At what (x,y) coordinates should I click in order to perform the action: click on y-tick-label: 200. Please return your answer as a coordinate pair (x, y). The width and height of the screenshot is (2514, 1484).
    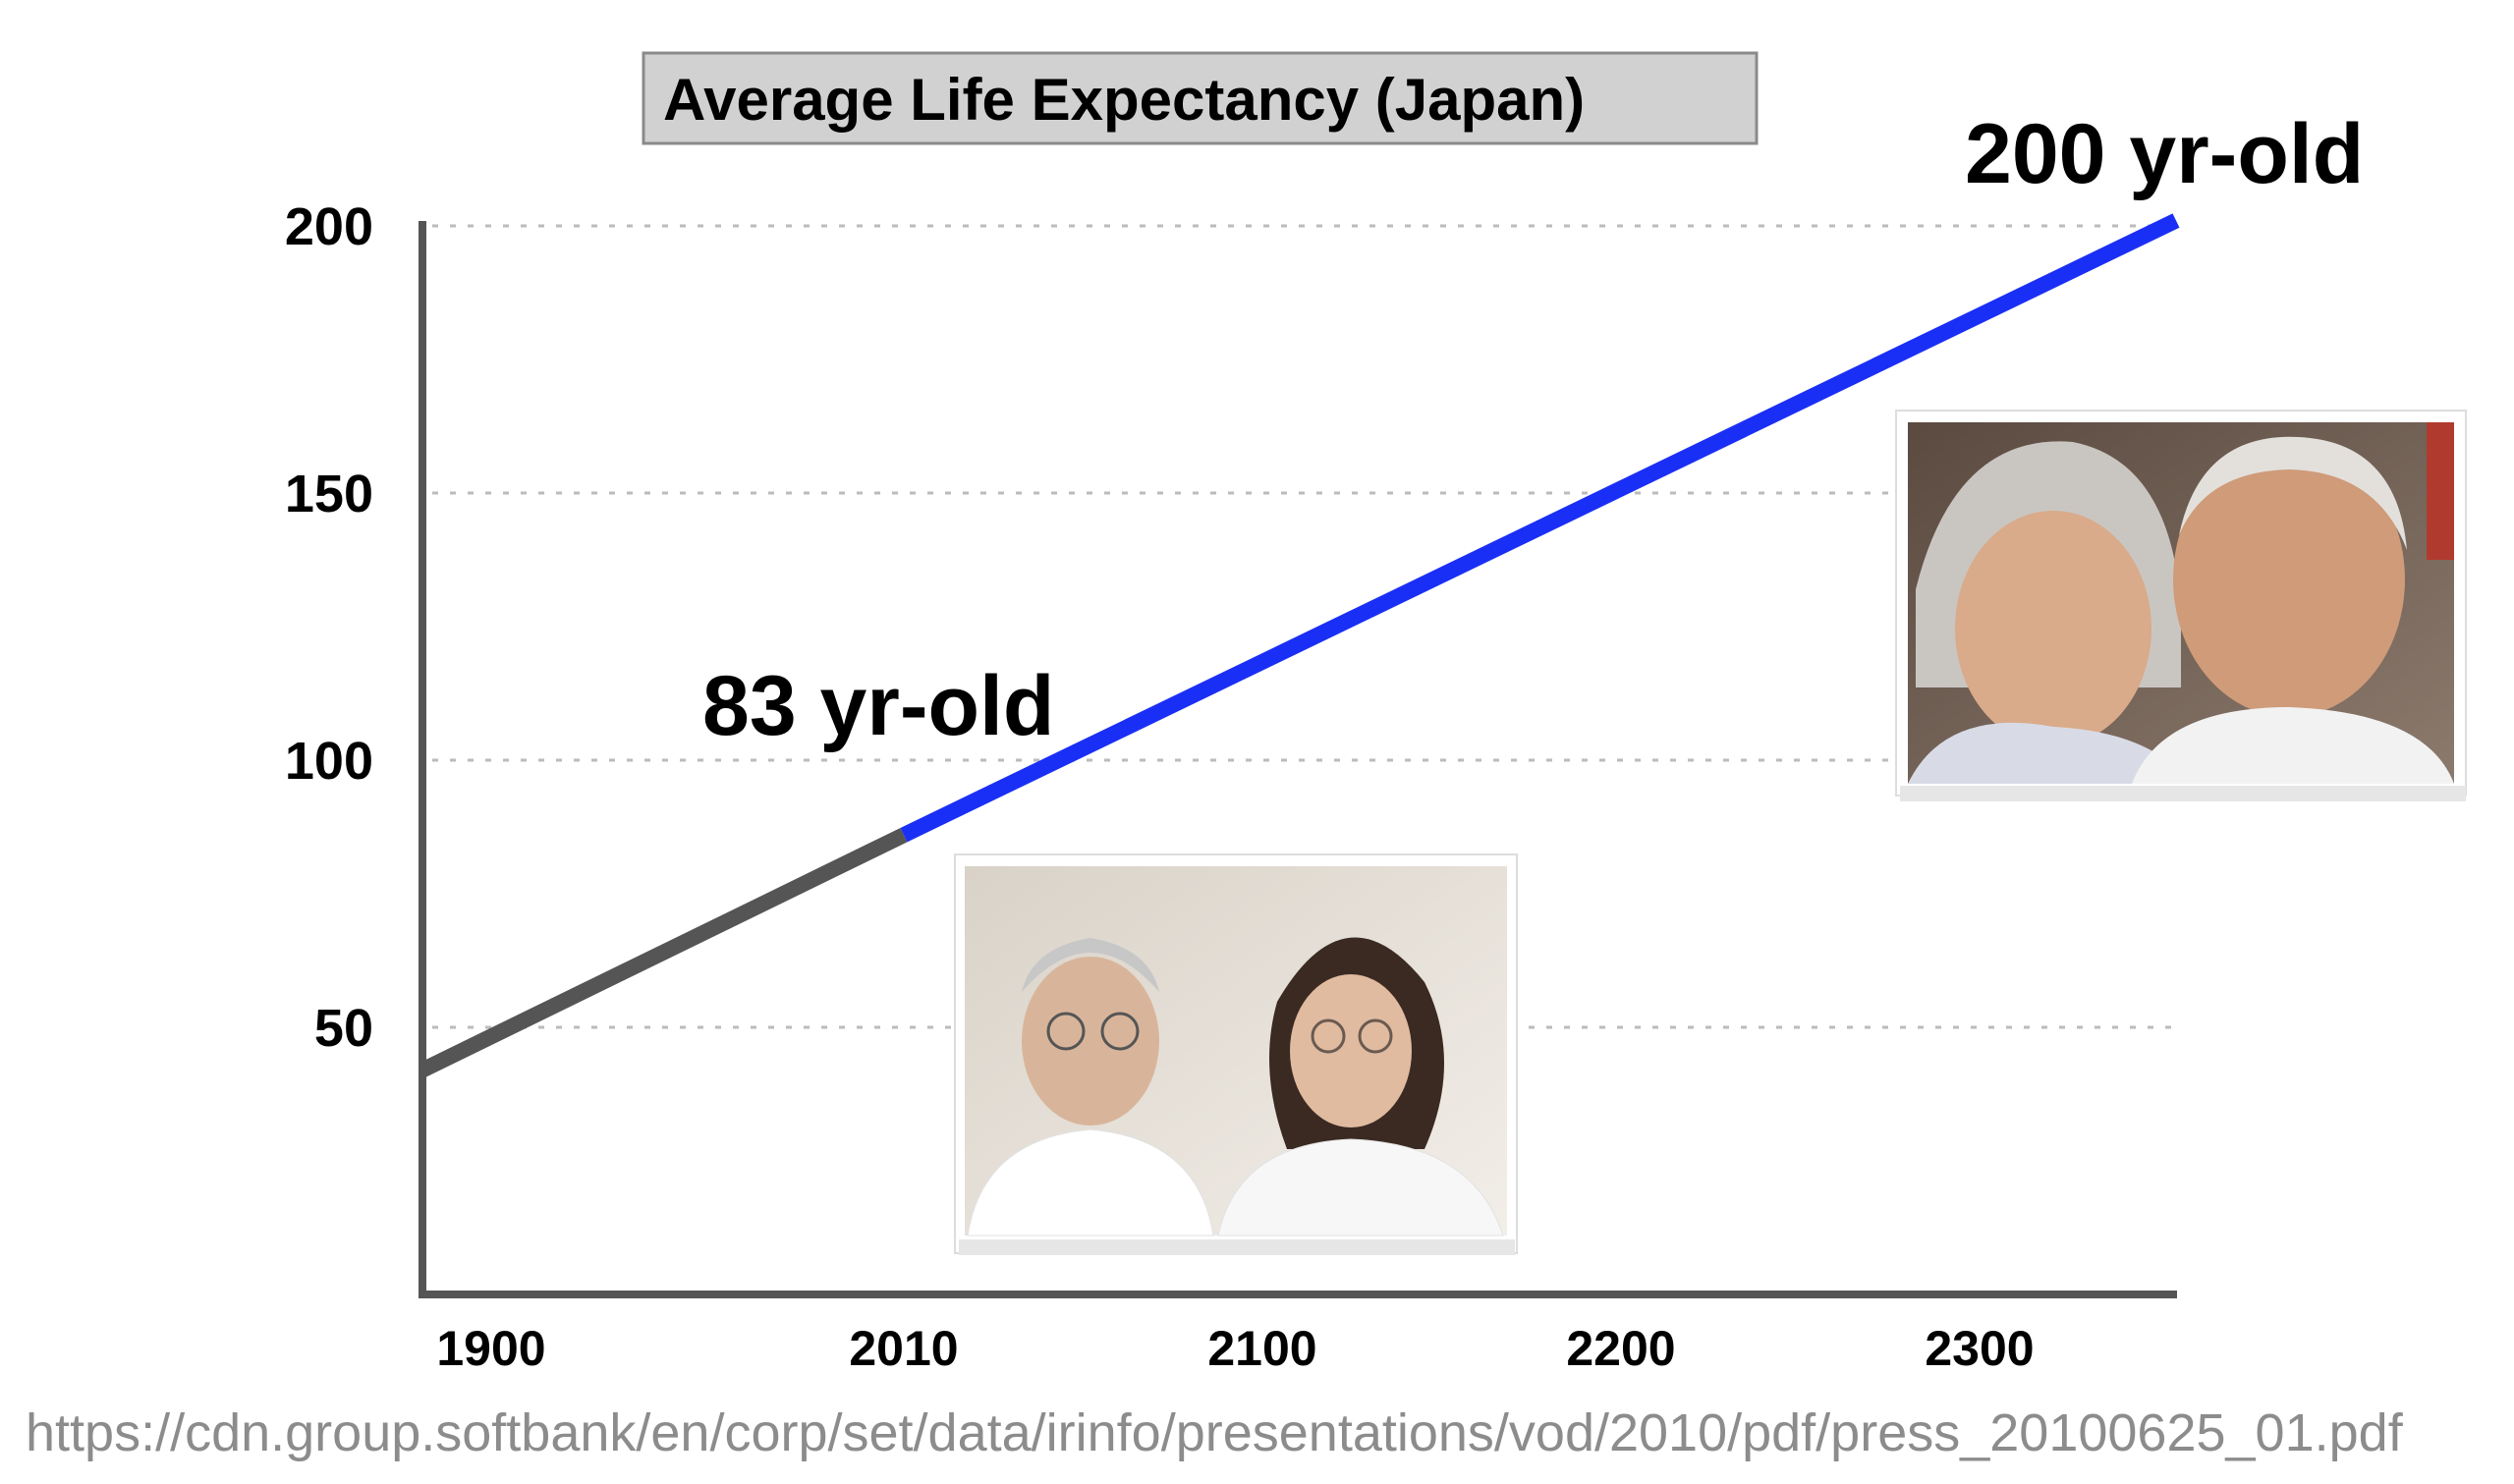
    Looking at the image, I should click on (329, 226).